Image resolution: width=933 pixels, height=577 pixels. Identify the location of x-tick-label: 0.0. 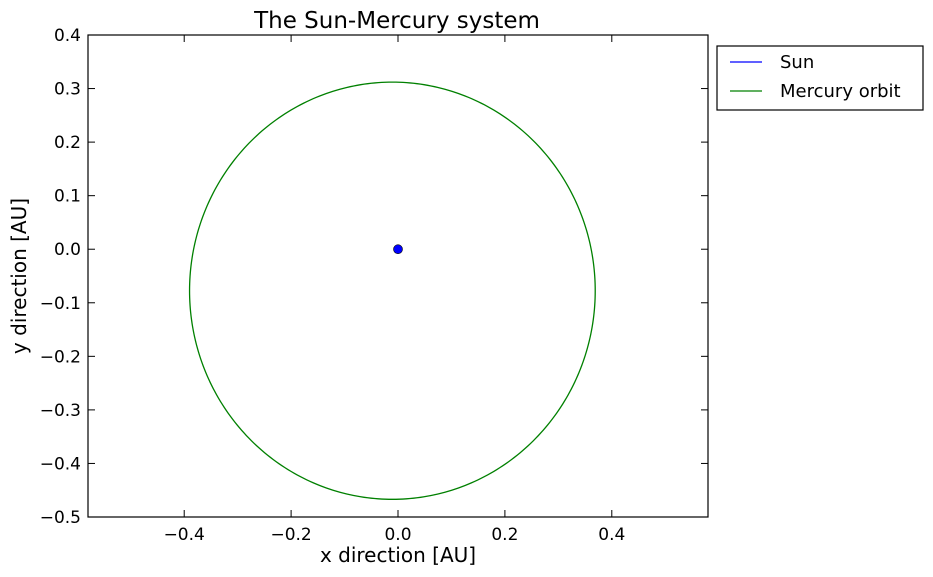
(397, 535).